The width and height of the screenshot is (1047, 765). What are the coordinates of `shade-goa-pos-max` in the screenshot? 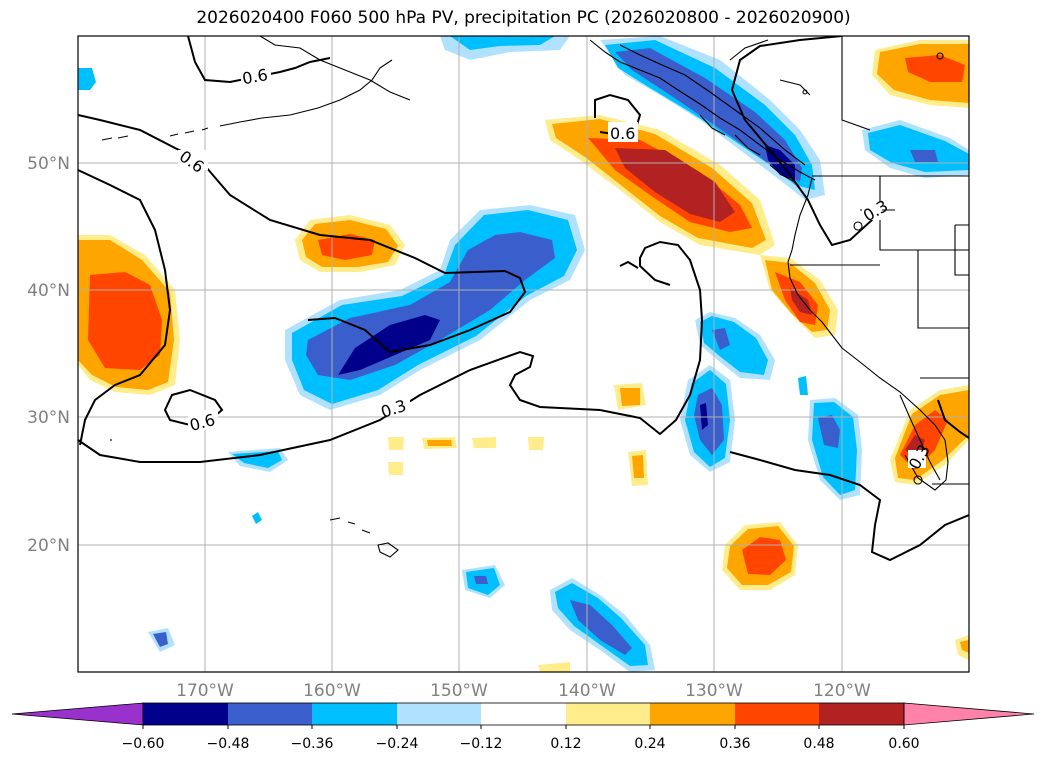 It's located at (675, 185).